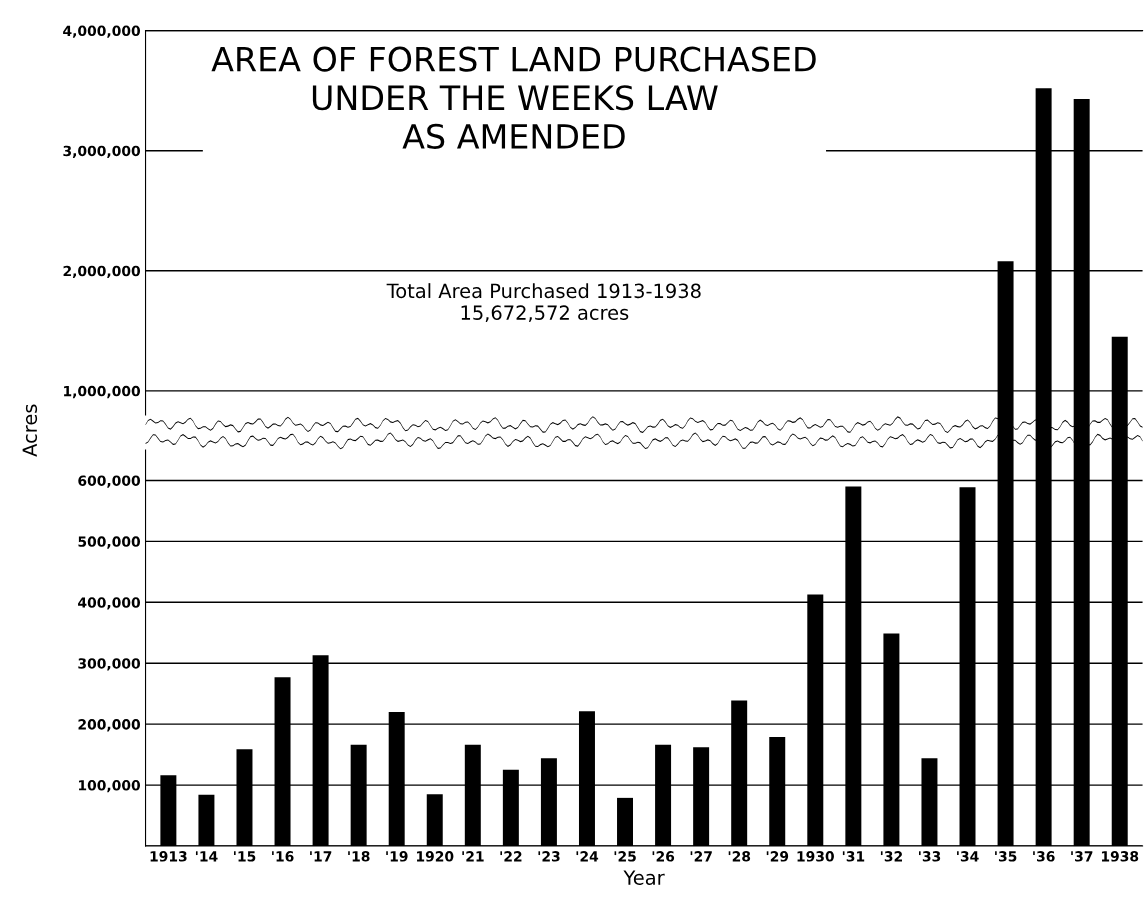  I want to click on x-tick-label: '16, so click(283, 856).